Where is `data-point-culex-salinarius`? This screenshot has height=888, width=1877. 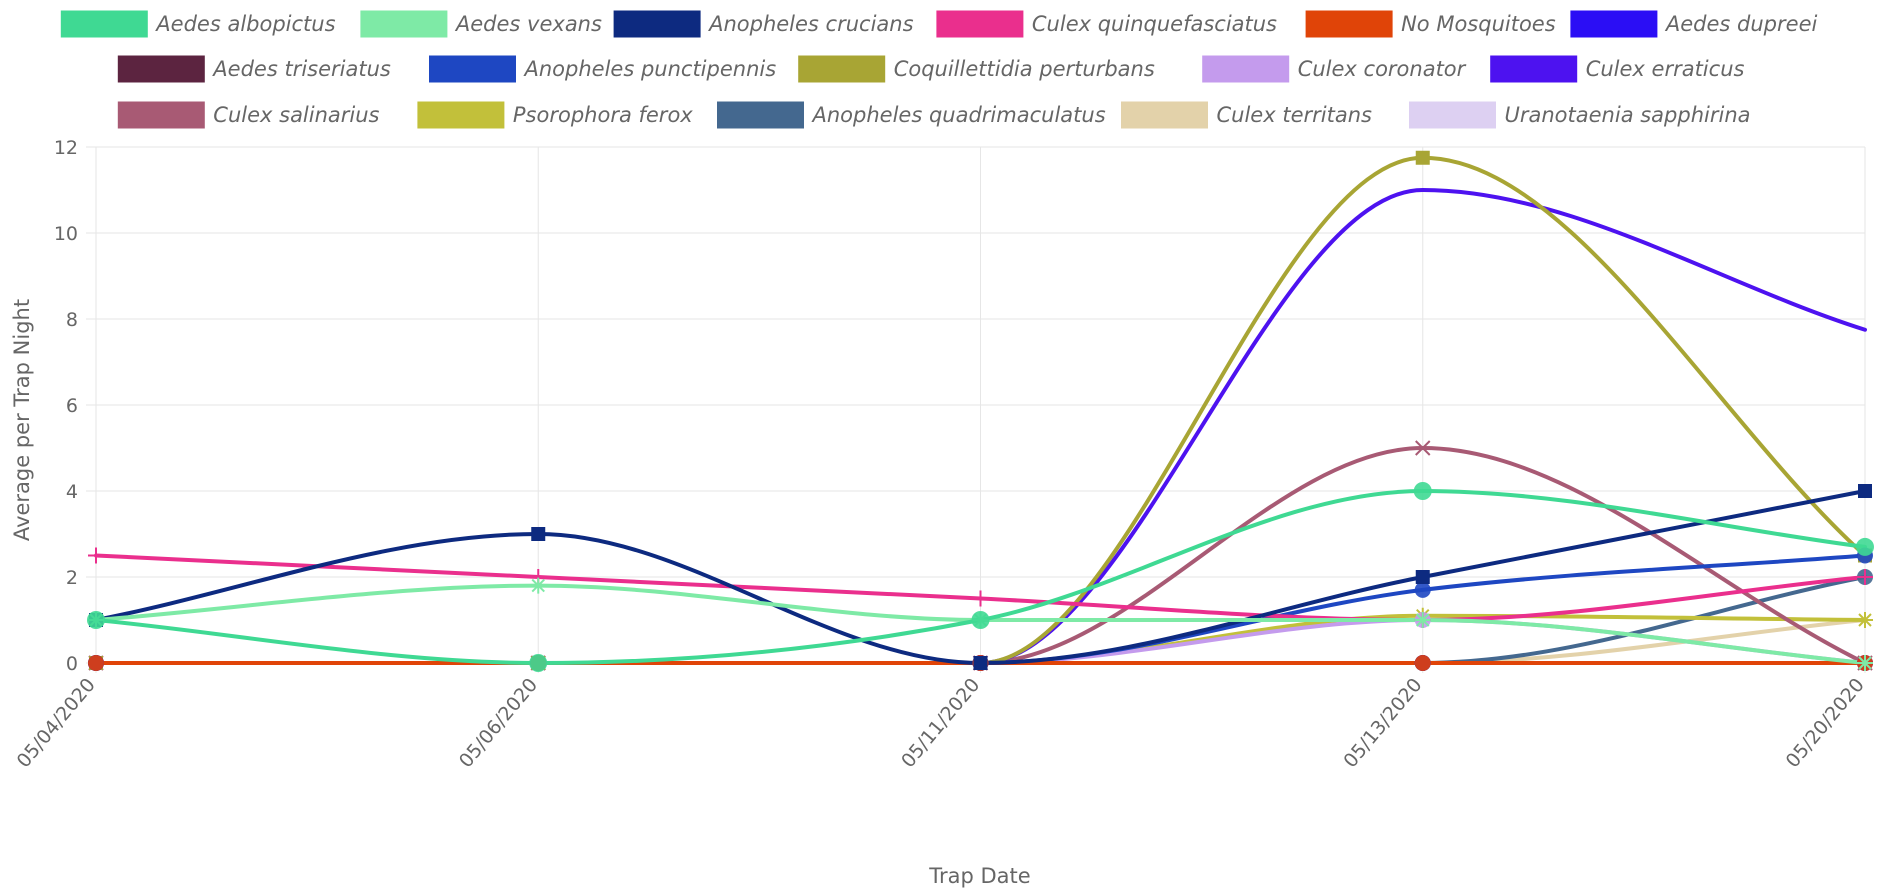
data-point-culex-salinarius is located at coordinates (1423, 448).